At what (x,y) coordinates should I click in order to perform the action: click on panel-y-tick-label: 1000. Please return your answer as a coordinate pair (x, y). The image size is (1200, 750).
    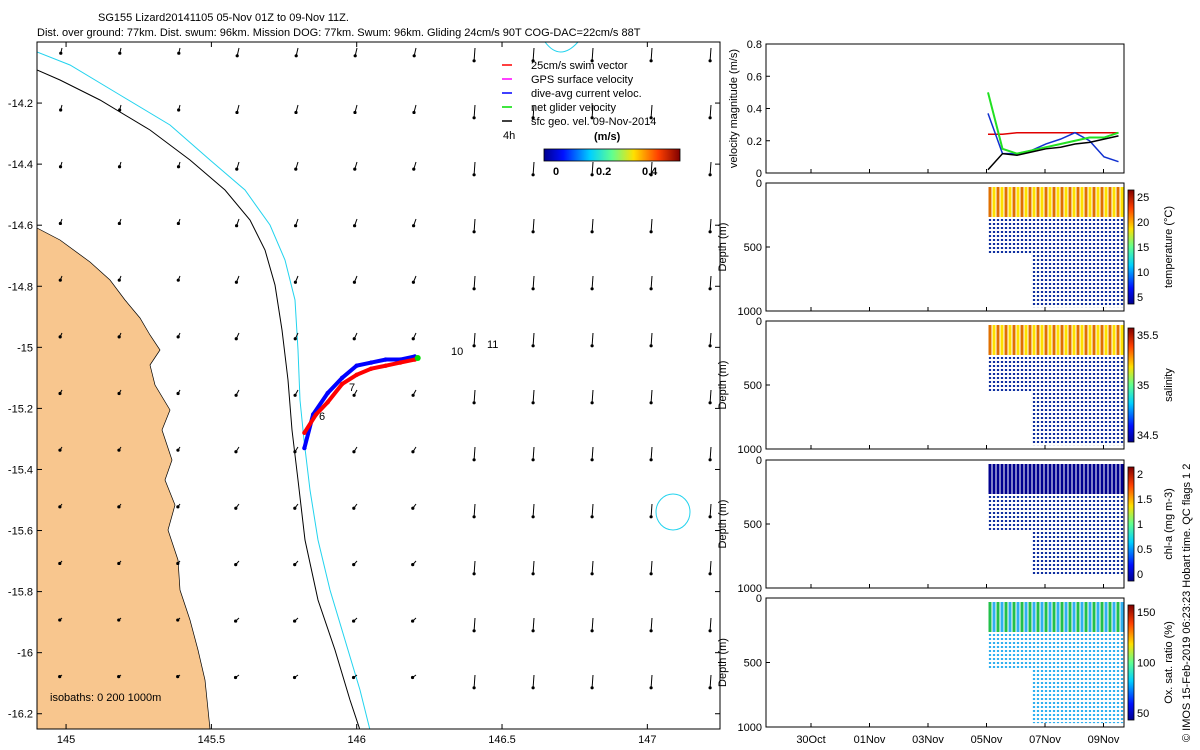
    Looking at the image, I should click on (750, 589).